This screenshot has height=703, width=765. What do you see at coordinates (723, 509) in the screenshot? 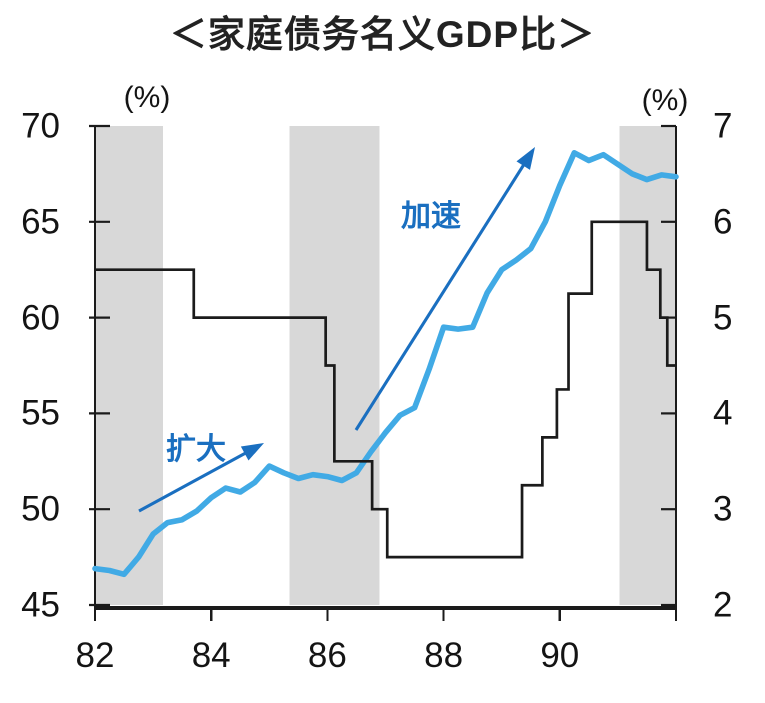
I see `right-axis-tick-label: 3` at bounding box center [723, 509].